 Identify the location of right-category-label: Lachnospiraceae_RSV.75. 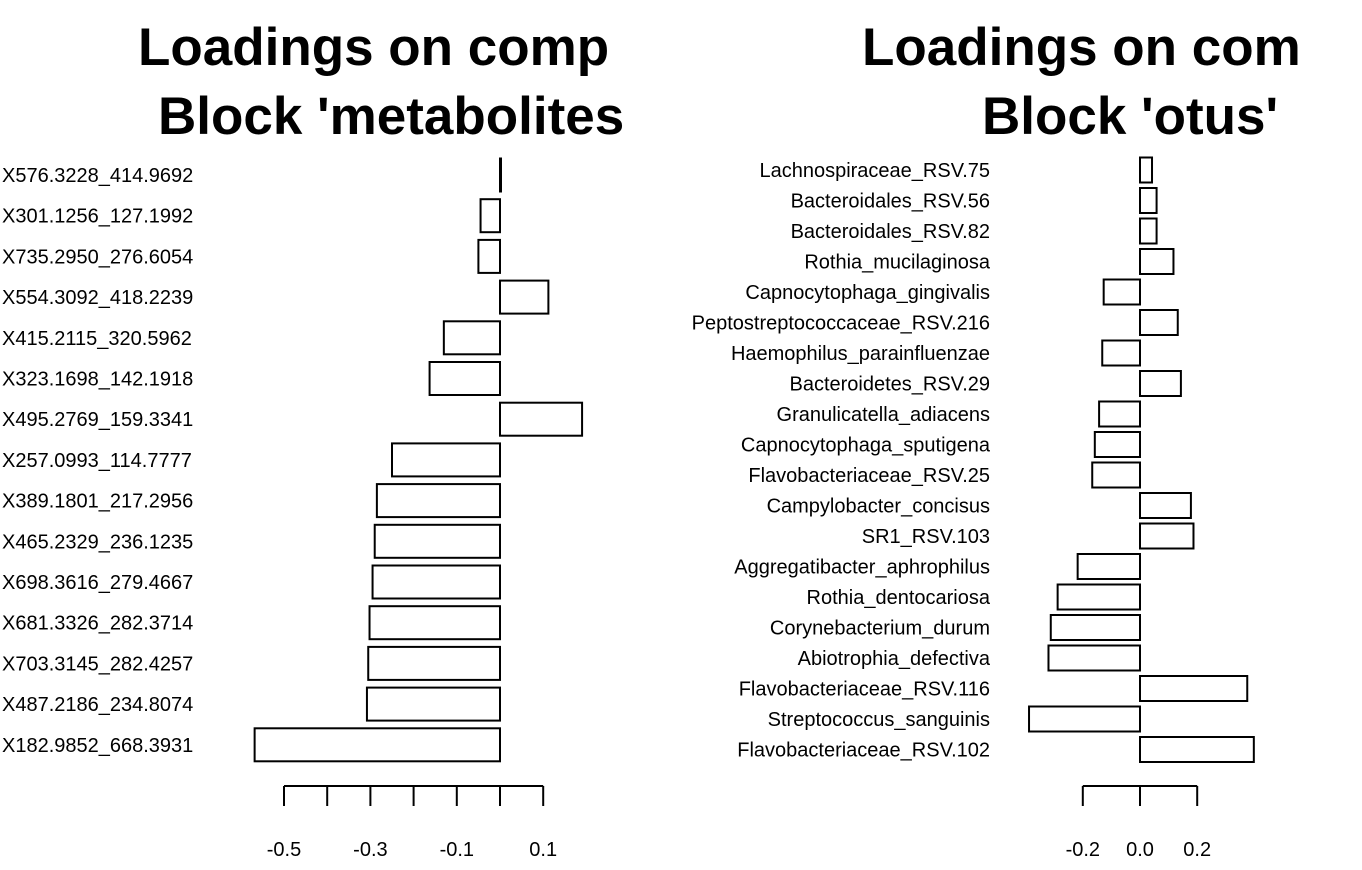
(874, 171).